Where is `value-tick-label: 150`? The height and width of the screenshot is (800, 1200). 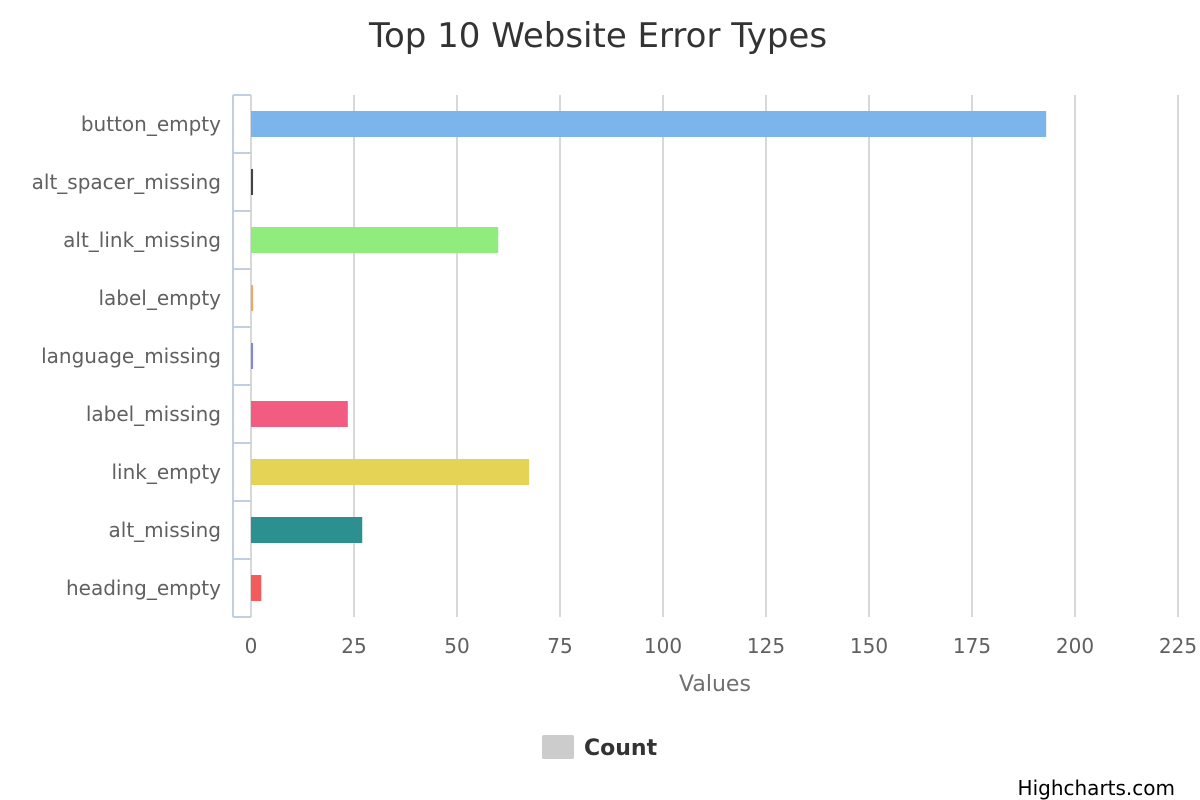 value-tick-label: 150 is located at coordinates (869, 646).